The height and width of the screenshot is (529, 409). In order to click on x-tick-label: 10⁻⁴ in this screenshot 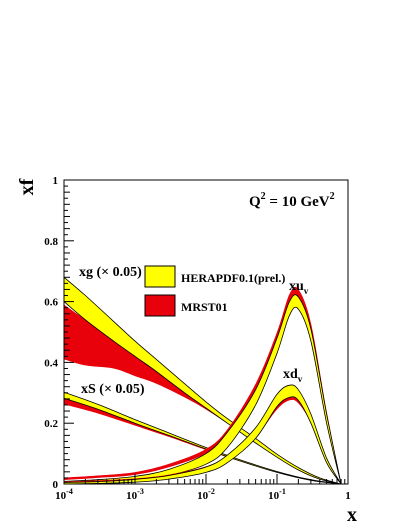, I will do `click(64, 494)`.